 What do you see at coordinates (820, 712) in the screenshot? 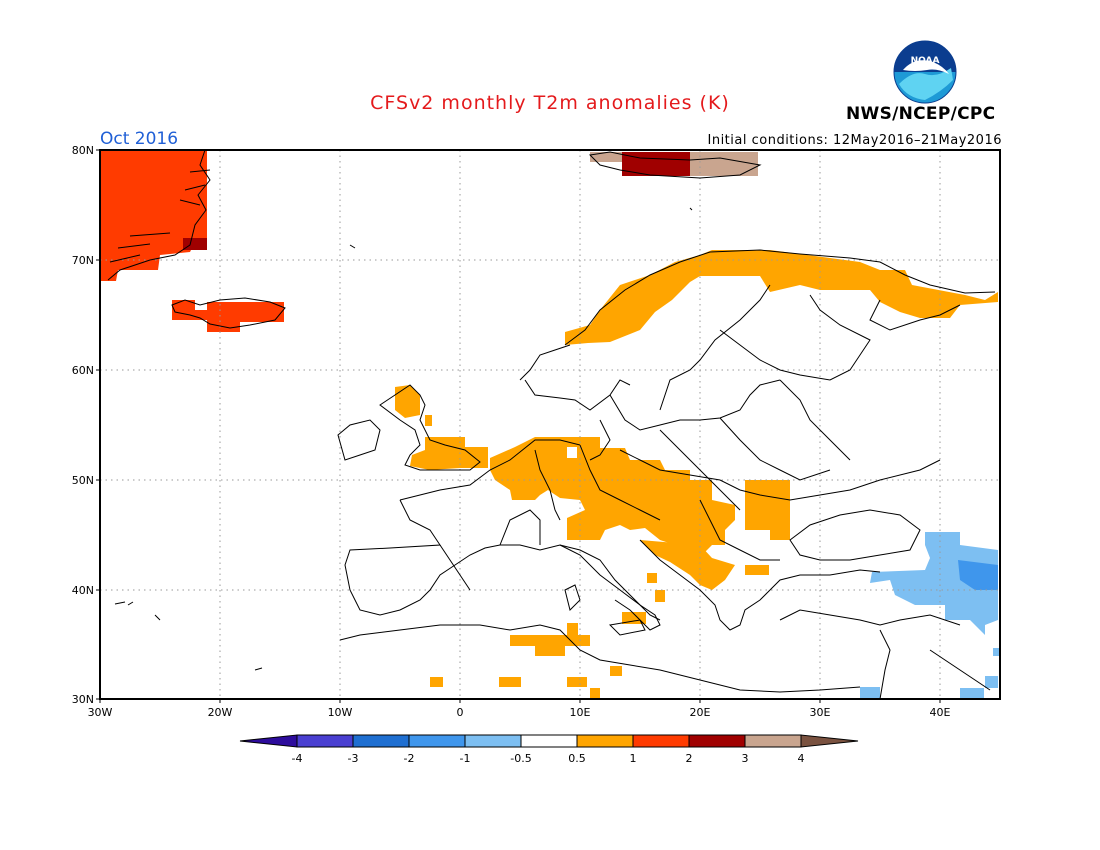
I see `lon-label: 30E` at bounding box center [820, 712].